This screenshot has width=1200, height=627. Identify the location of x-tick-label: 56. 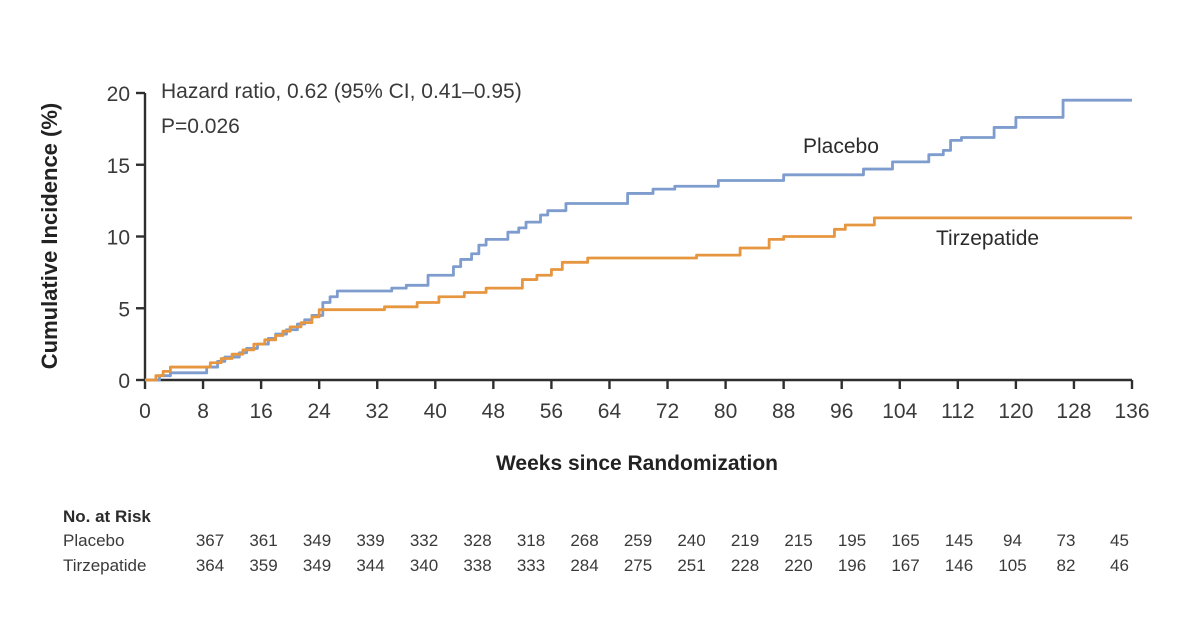
(551, 411).